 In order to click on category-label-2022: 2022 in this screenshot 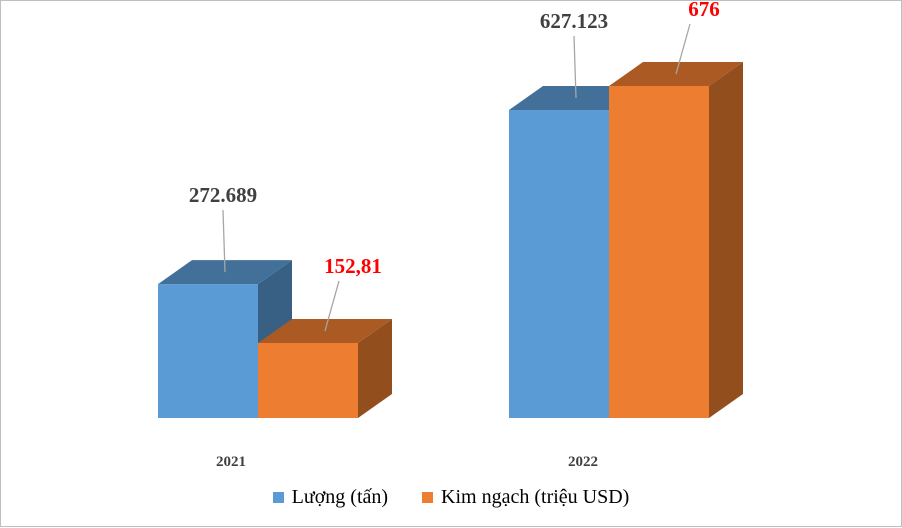, I will do `click(583, 462)`.